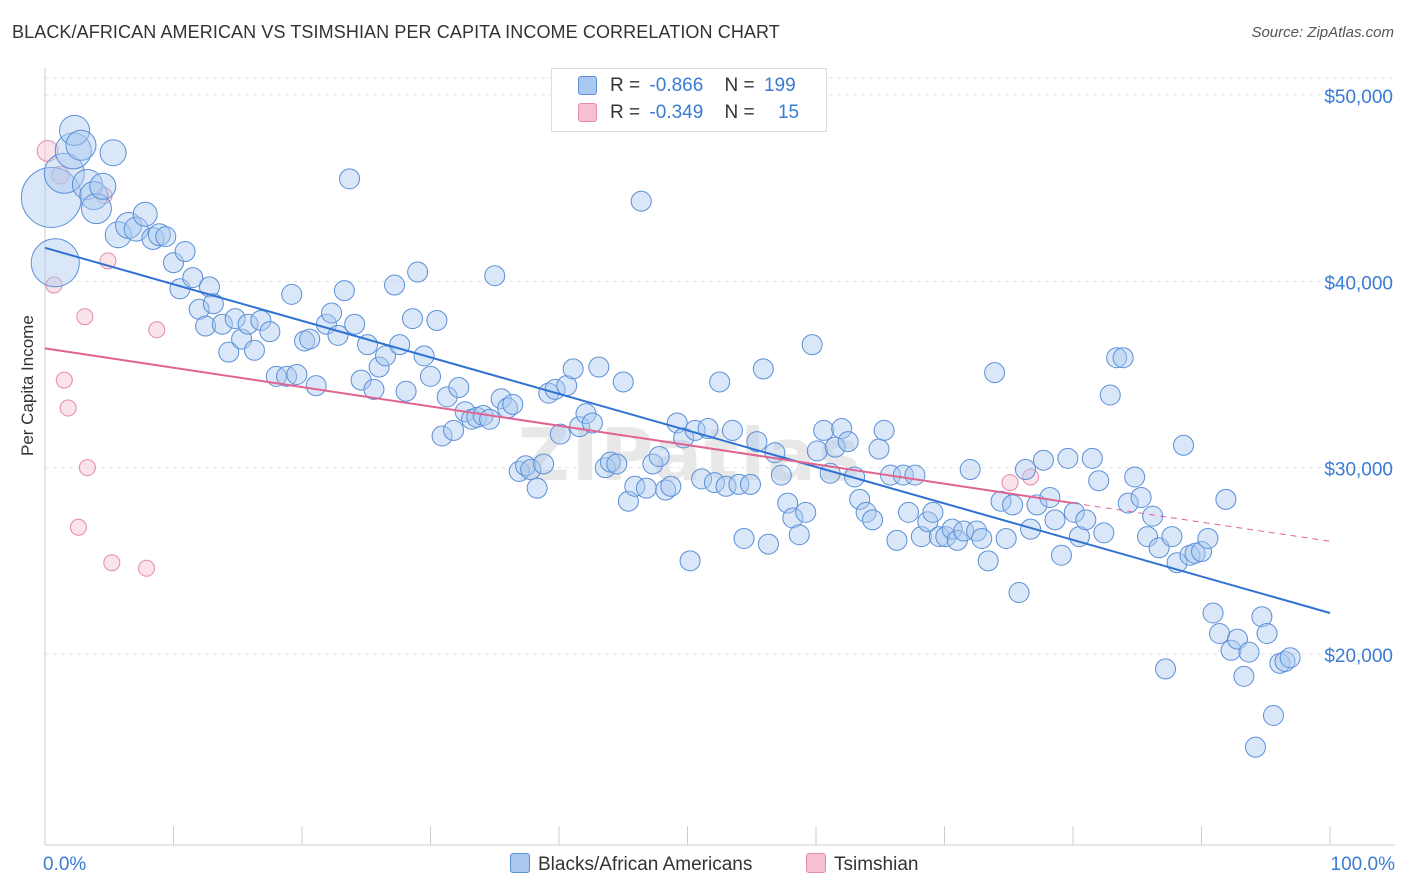  Describe the element at coordinates (64, 864) in the screenshot. I see `x-tick-label-start: 0.0%` at that location.